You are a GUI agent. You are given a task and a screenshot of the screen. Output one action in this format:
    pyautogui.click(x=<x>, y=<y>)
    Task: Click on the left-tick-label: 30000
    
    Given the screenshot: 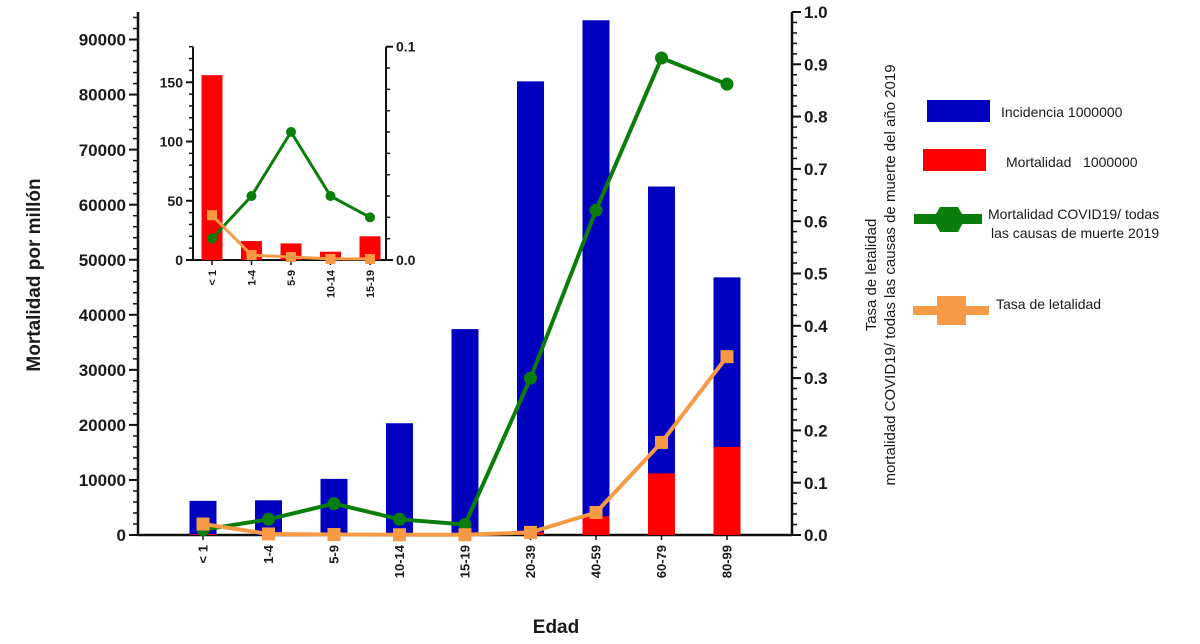 What is the action you would take?
    pyautogui.click(x=102, y=370)
    